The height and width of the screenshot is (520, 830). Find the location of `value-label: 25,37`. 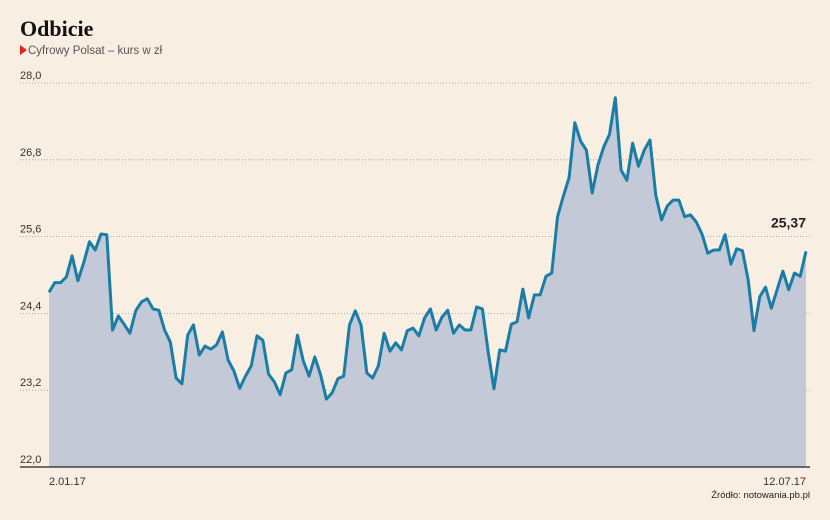

value-label: 25,37 is located at coordinates (788, 222).